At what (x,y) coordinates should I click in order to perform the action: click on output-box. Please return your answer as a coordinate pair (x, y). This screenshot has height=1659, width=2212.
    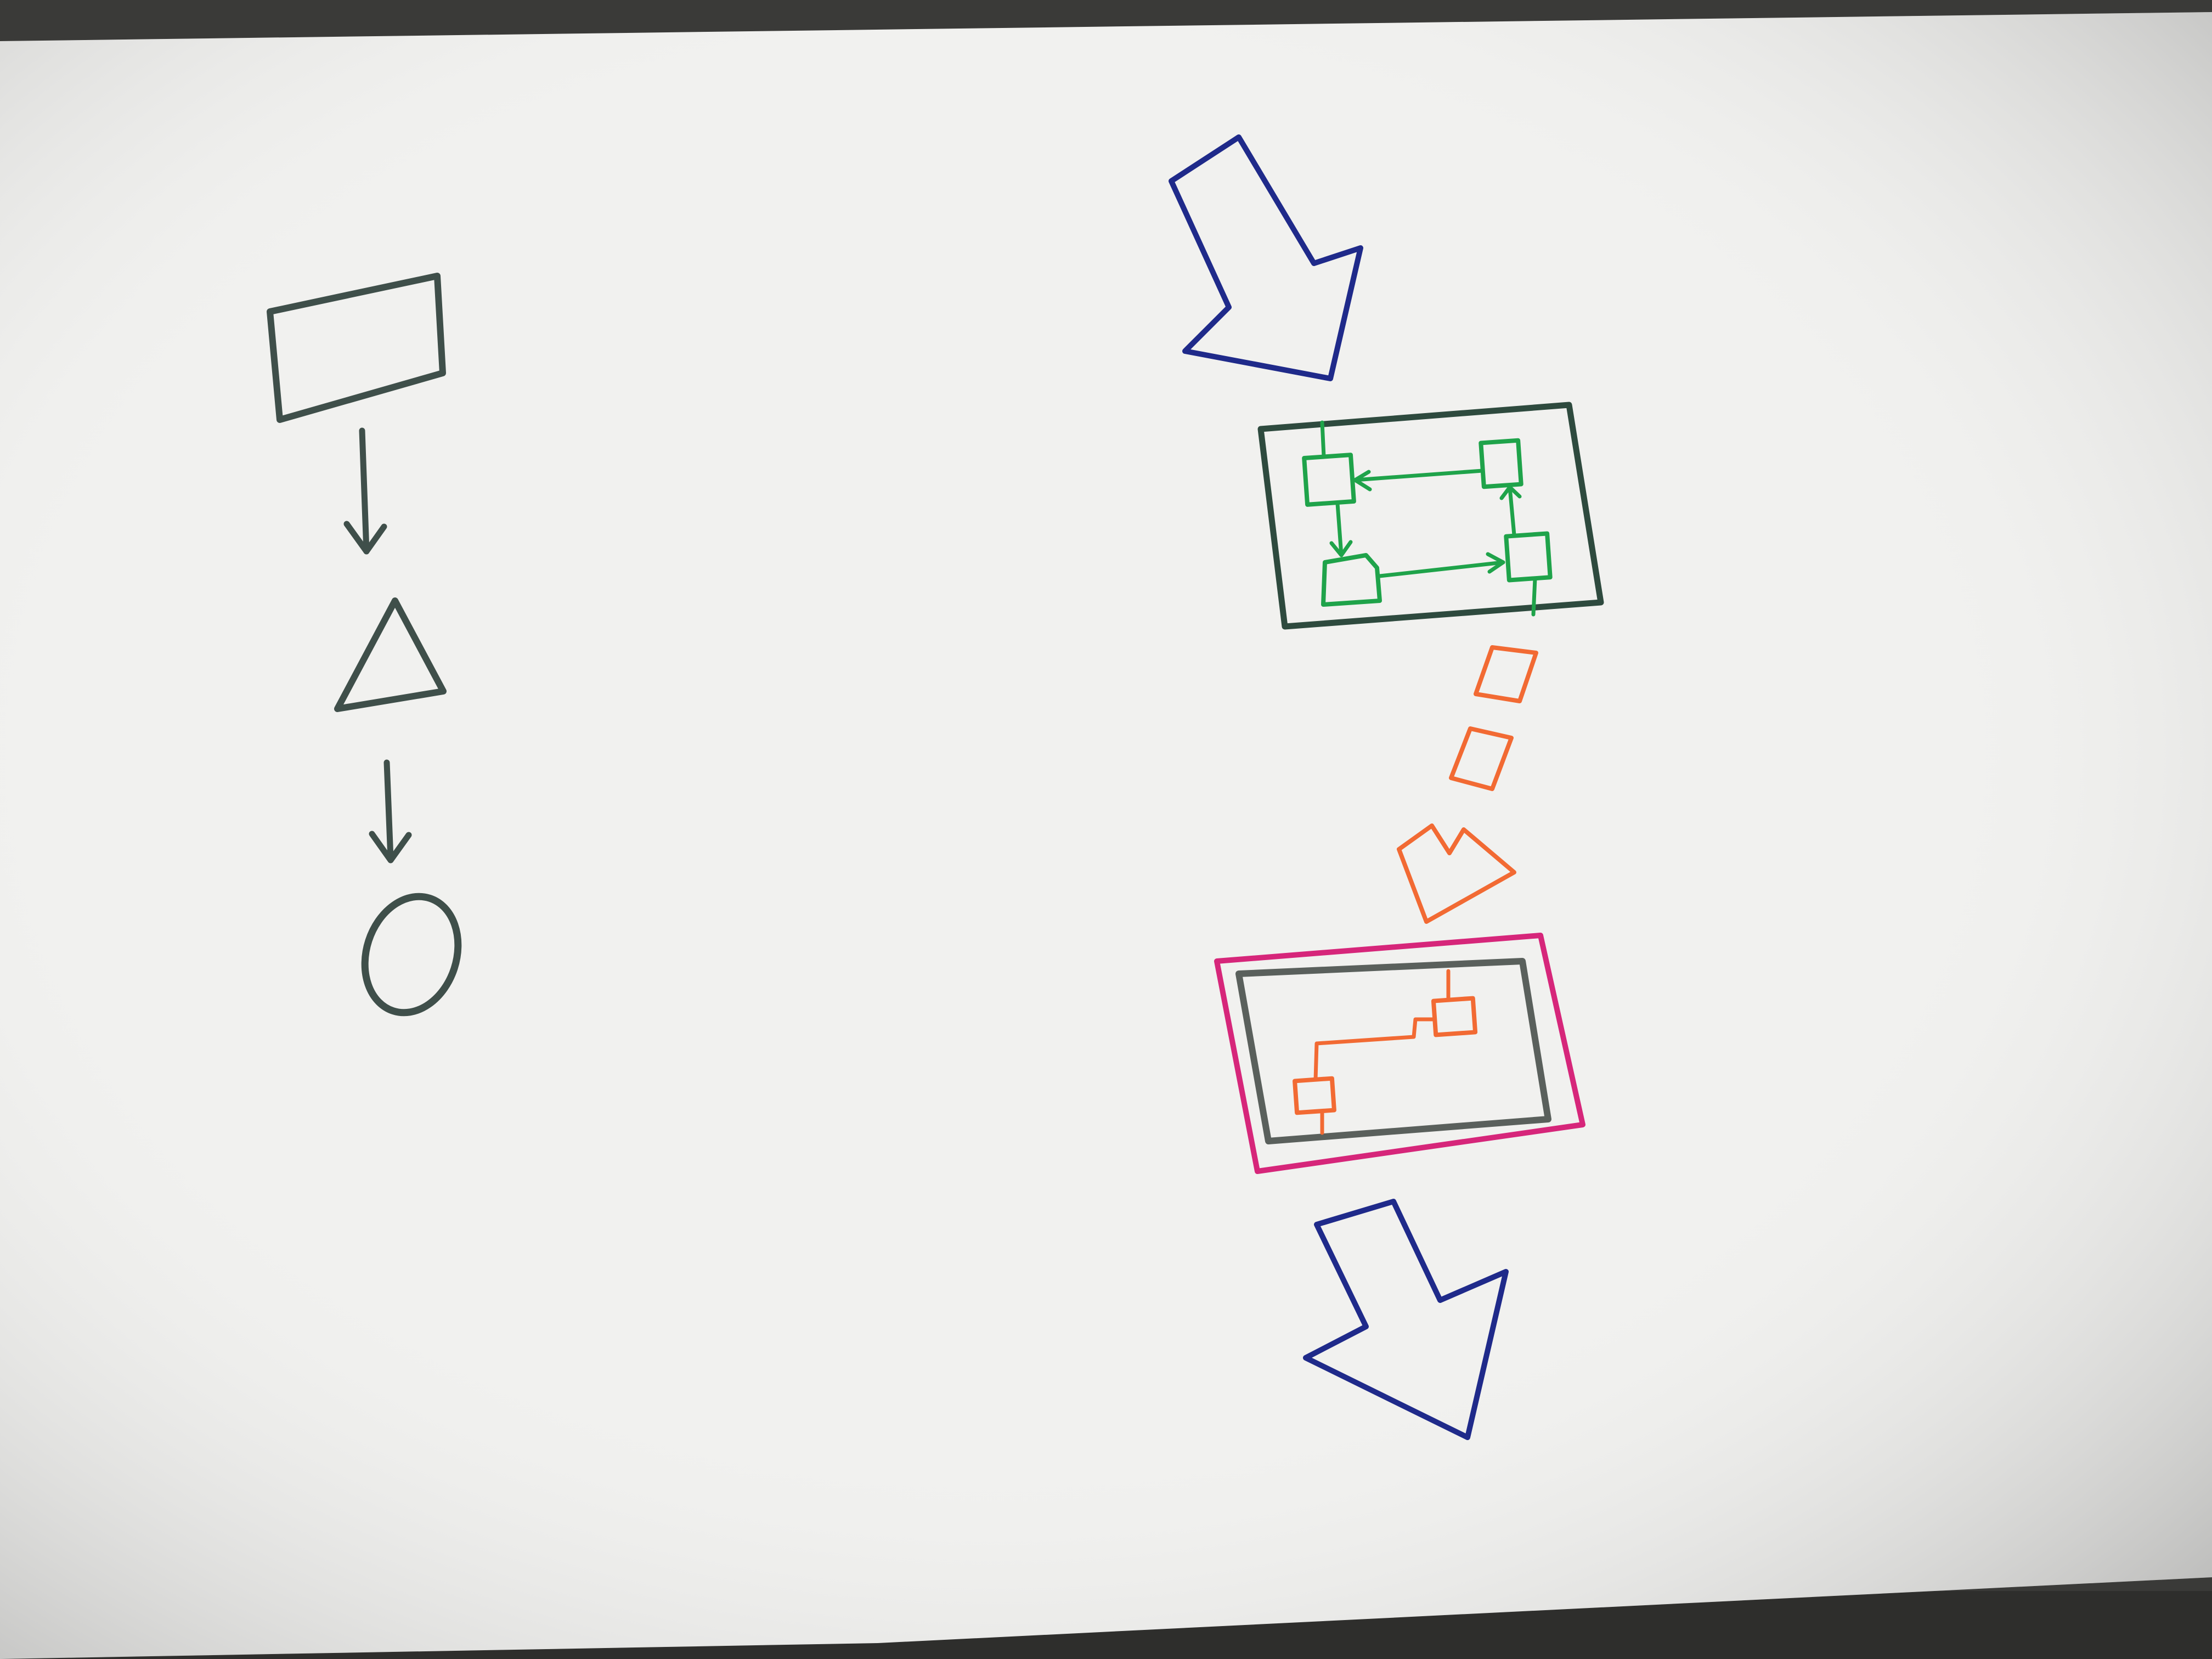
    Looking at the image, I should click on (1400, 1053).